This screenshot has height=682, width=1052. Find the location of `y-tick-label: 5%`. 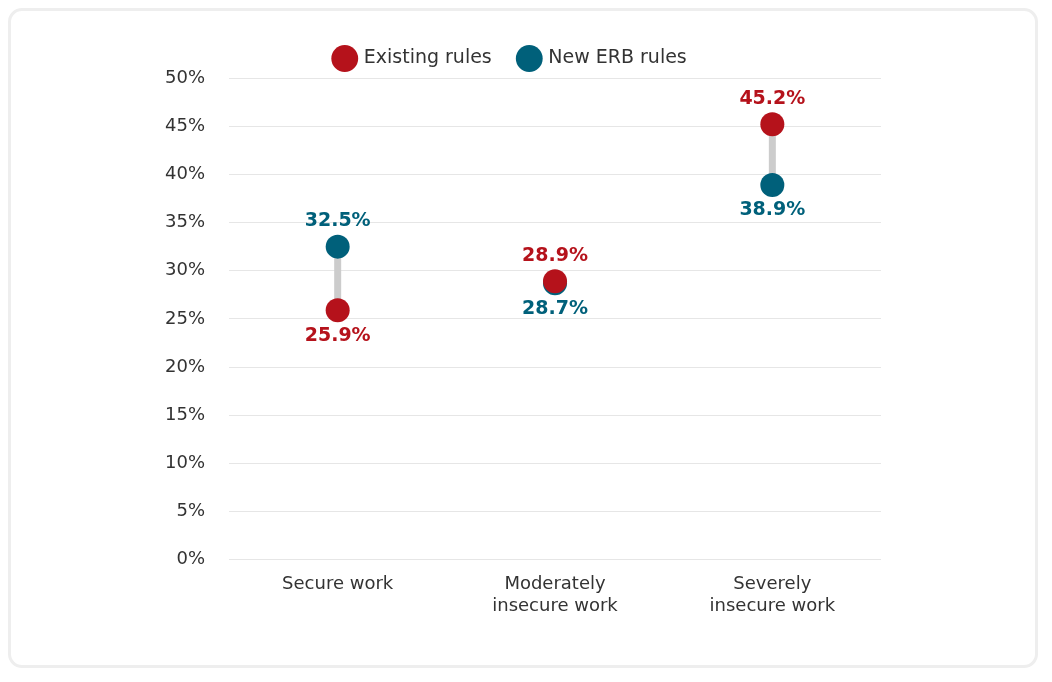

y-tick-label: 5% is located at coordinates (191, 510).